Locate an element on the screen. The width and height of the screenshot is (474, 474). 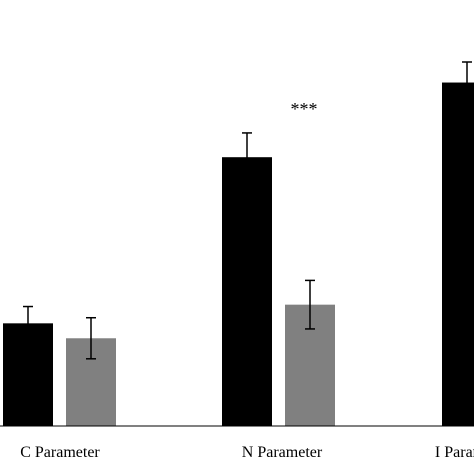
significance-annotation: *** is located at coordinates (304, 109).